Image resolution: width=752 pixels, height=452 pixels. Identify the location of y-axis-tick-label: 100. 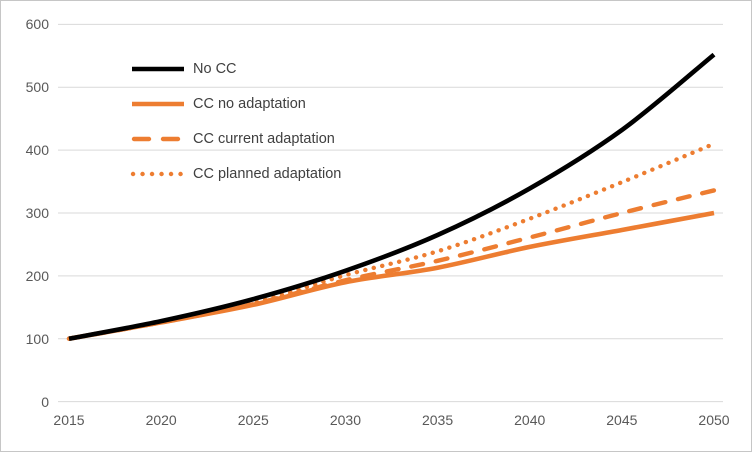
(37, 338).